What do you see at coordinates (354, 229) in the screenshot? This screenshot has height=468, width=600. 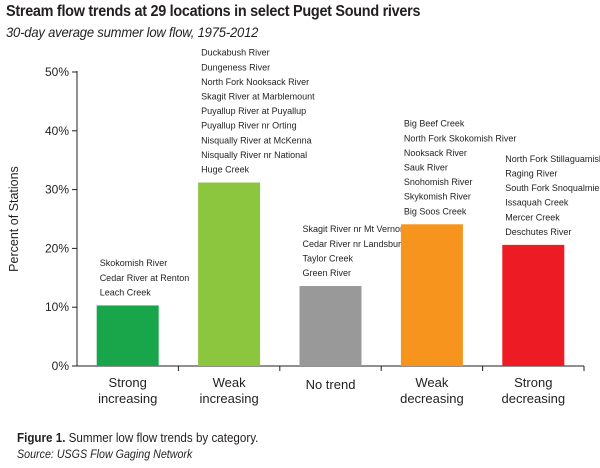 I see `data-label: Skagit River nr Mt Vernon` at bounding box center [354, 229].